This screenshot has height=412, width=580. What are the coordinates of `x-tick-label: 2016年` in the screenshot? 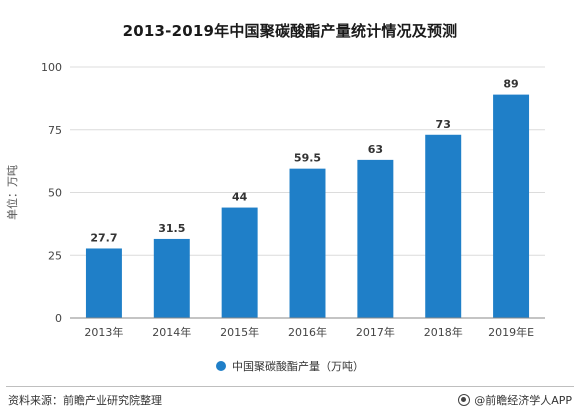 It's located at (307, 332).